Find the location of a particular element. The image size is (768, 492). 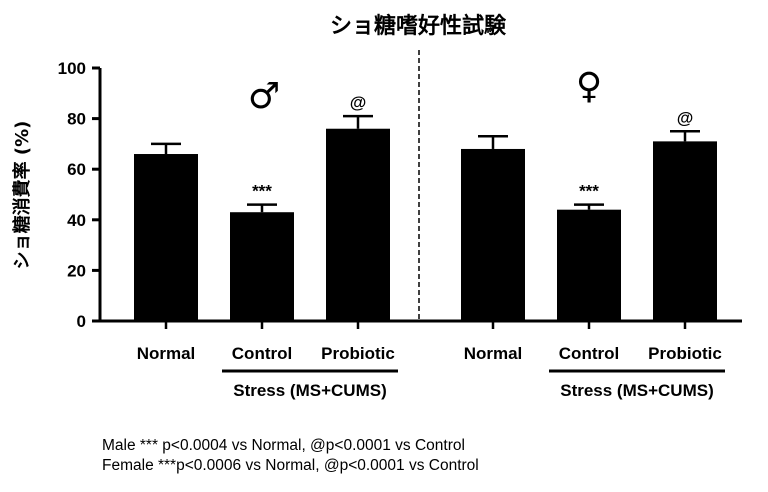

significance-male-2: @ is located at coordinates (358, 102).